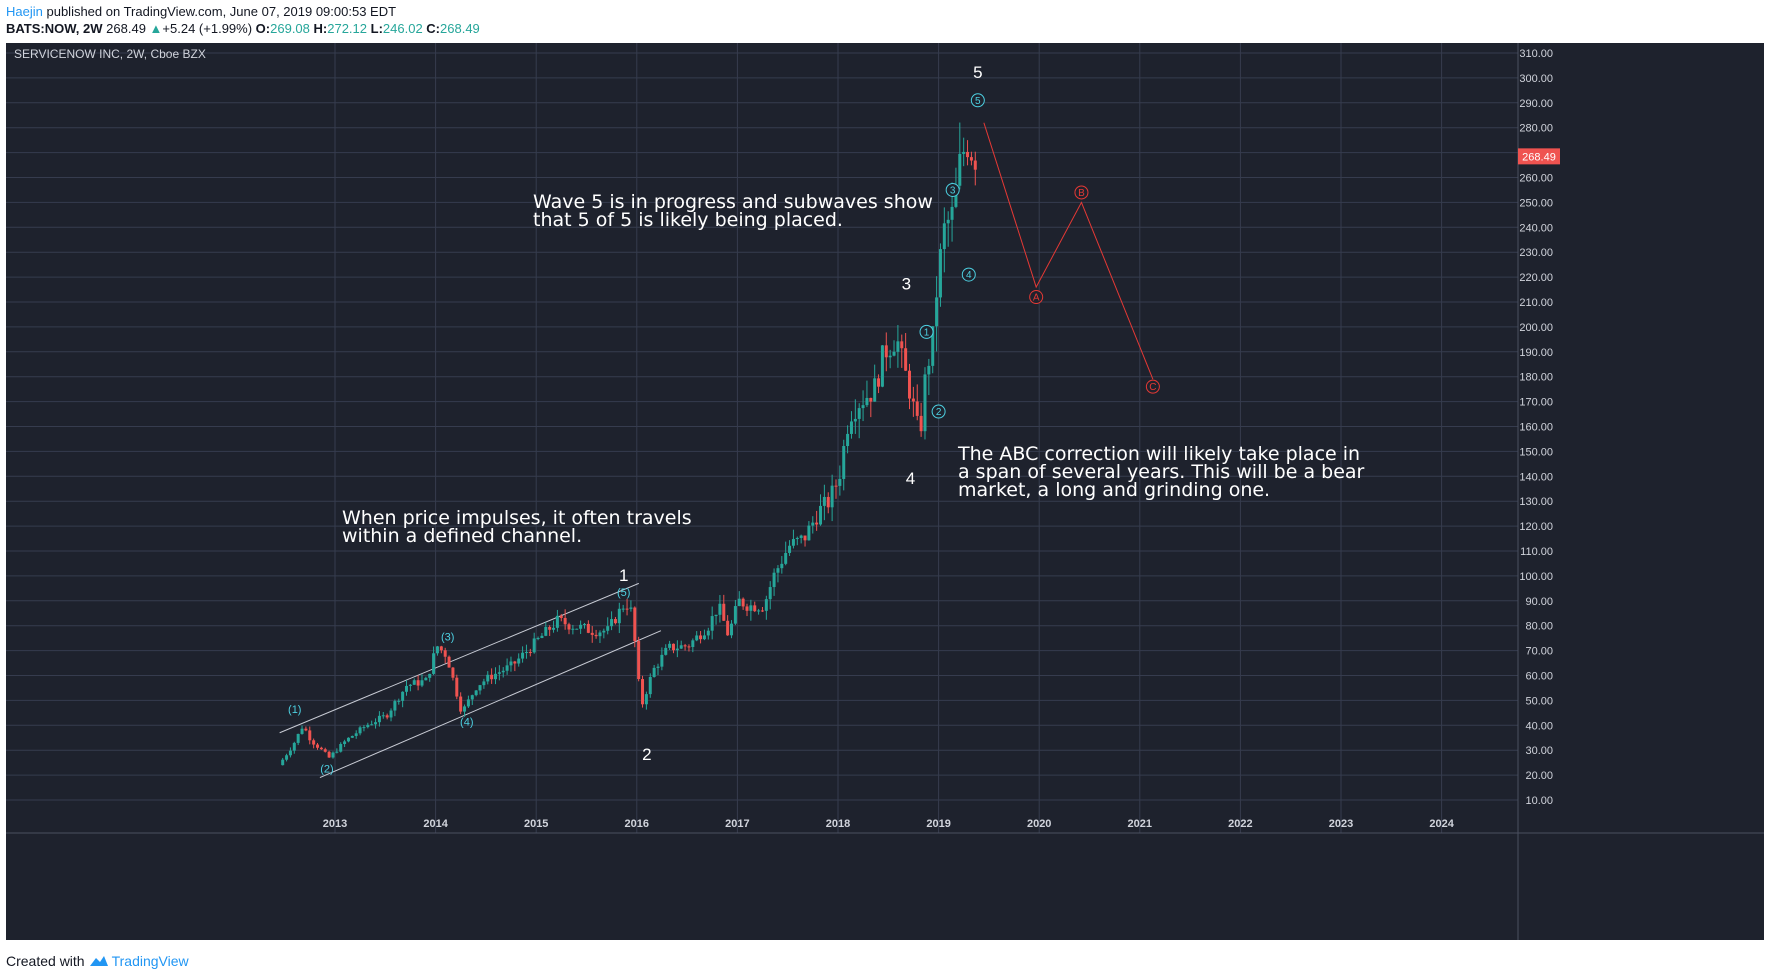 The height and width of the screenshot is (978, 1770). Describe the element at coordinates (977, 72) in the screenshot. I see `major-wave-5: 5` at that location.